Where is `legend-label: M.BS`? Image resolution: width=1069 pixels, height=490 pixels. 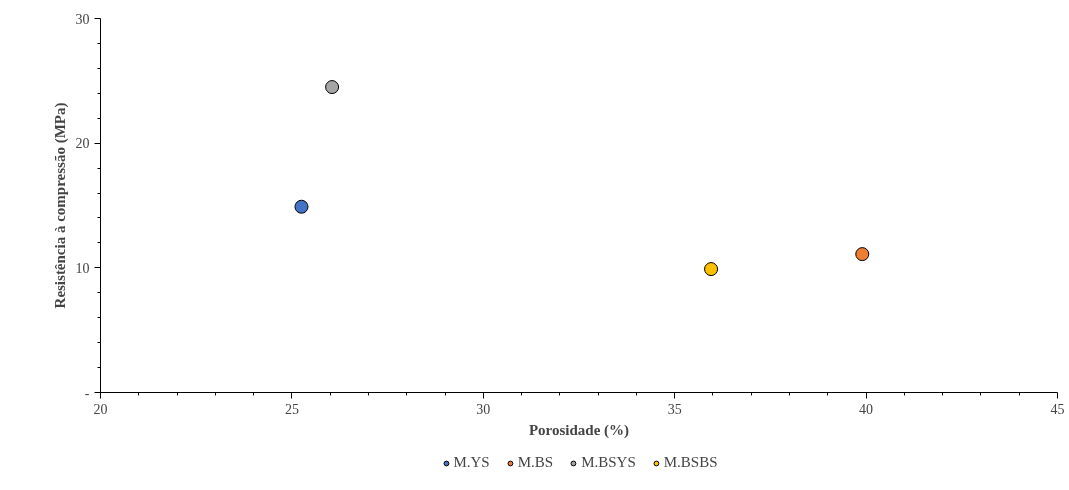
legend-label: M.BS is located at coordinates (535, 462).